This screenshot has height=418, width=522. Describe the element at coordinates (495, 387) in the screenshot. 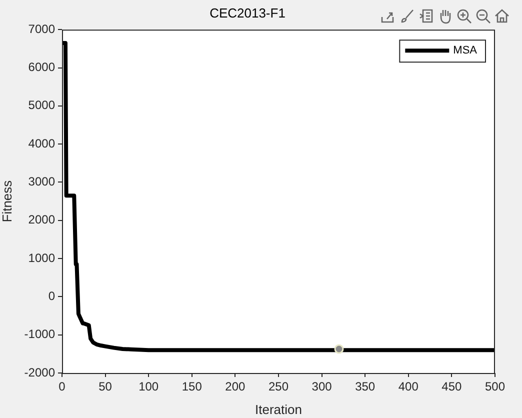

I see `x-tick-label: 500` at that location.